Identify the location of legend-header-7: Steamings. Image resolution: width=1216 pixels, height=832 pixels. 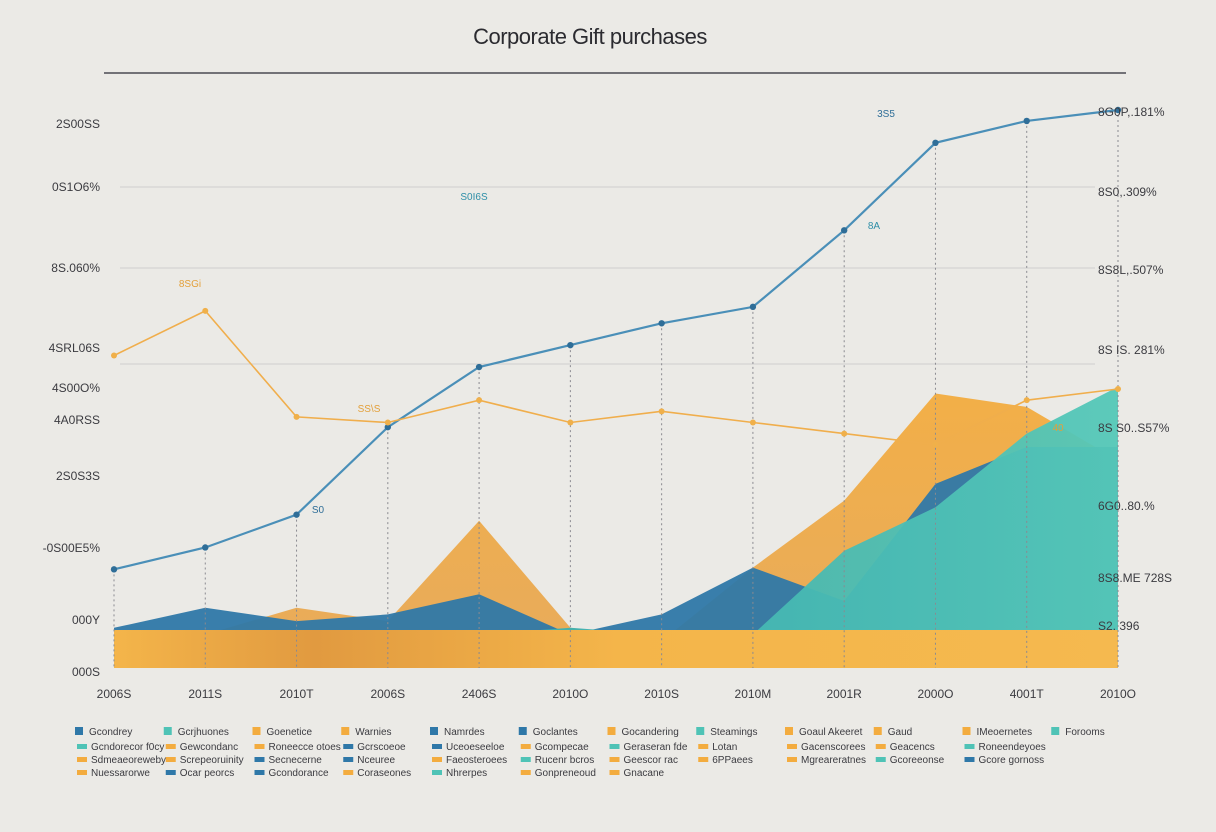
(733, 732).